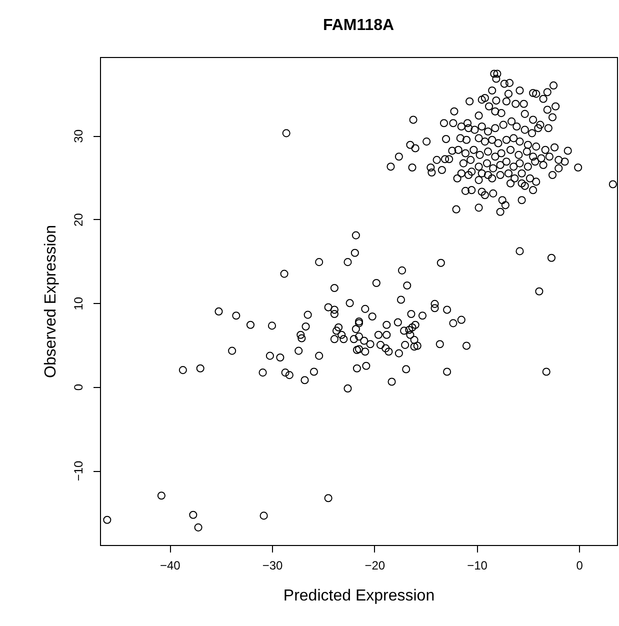  What do you see at coordinates (51, 301) in the screenshot?
I see `y-axis-title: Observed Expression` at bounding box center [51, 301].